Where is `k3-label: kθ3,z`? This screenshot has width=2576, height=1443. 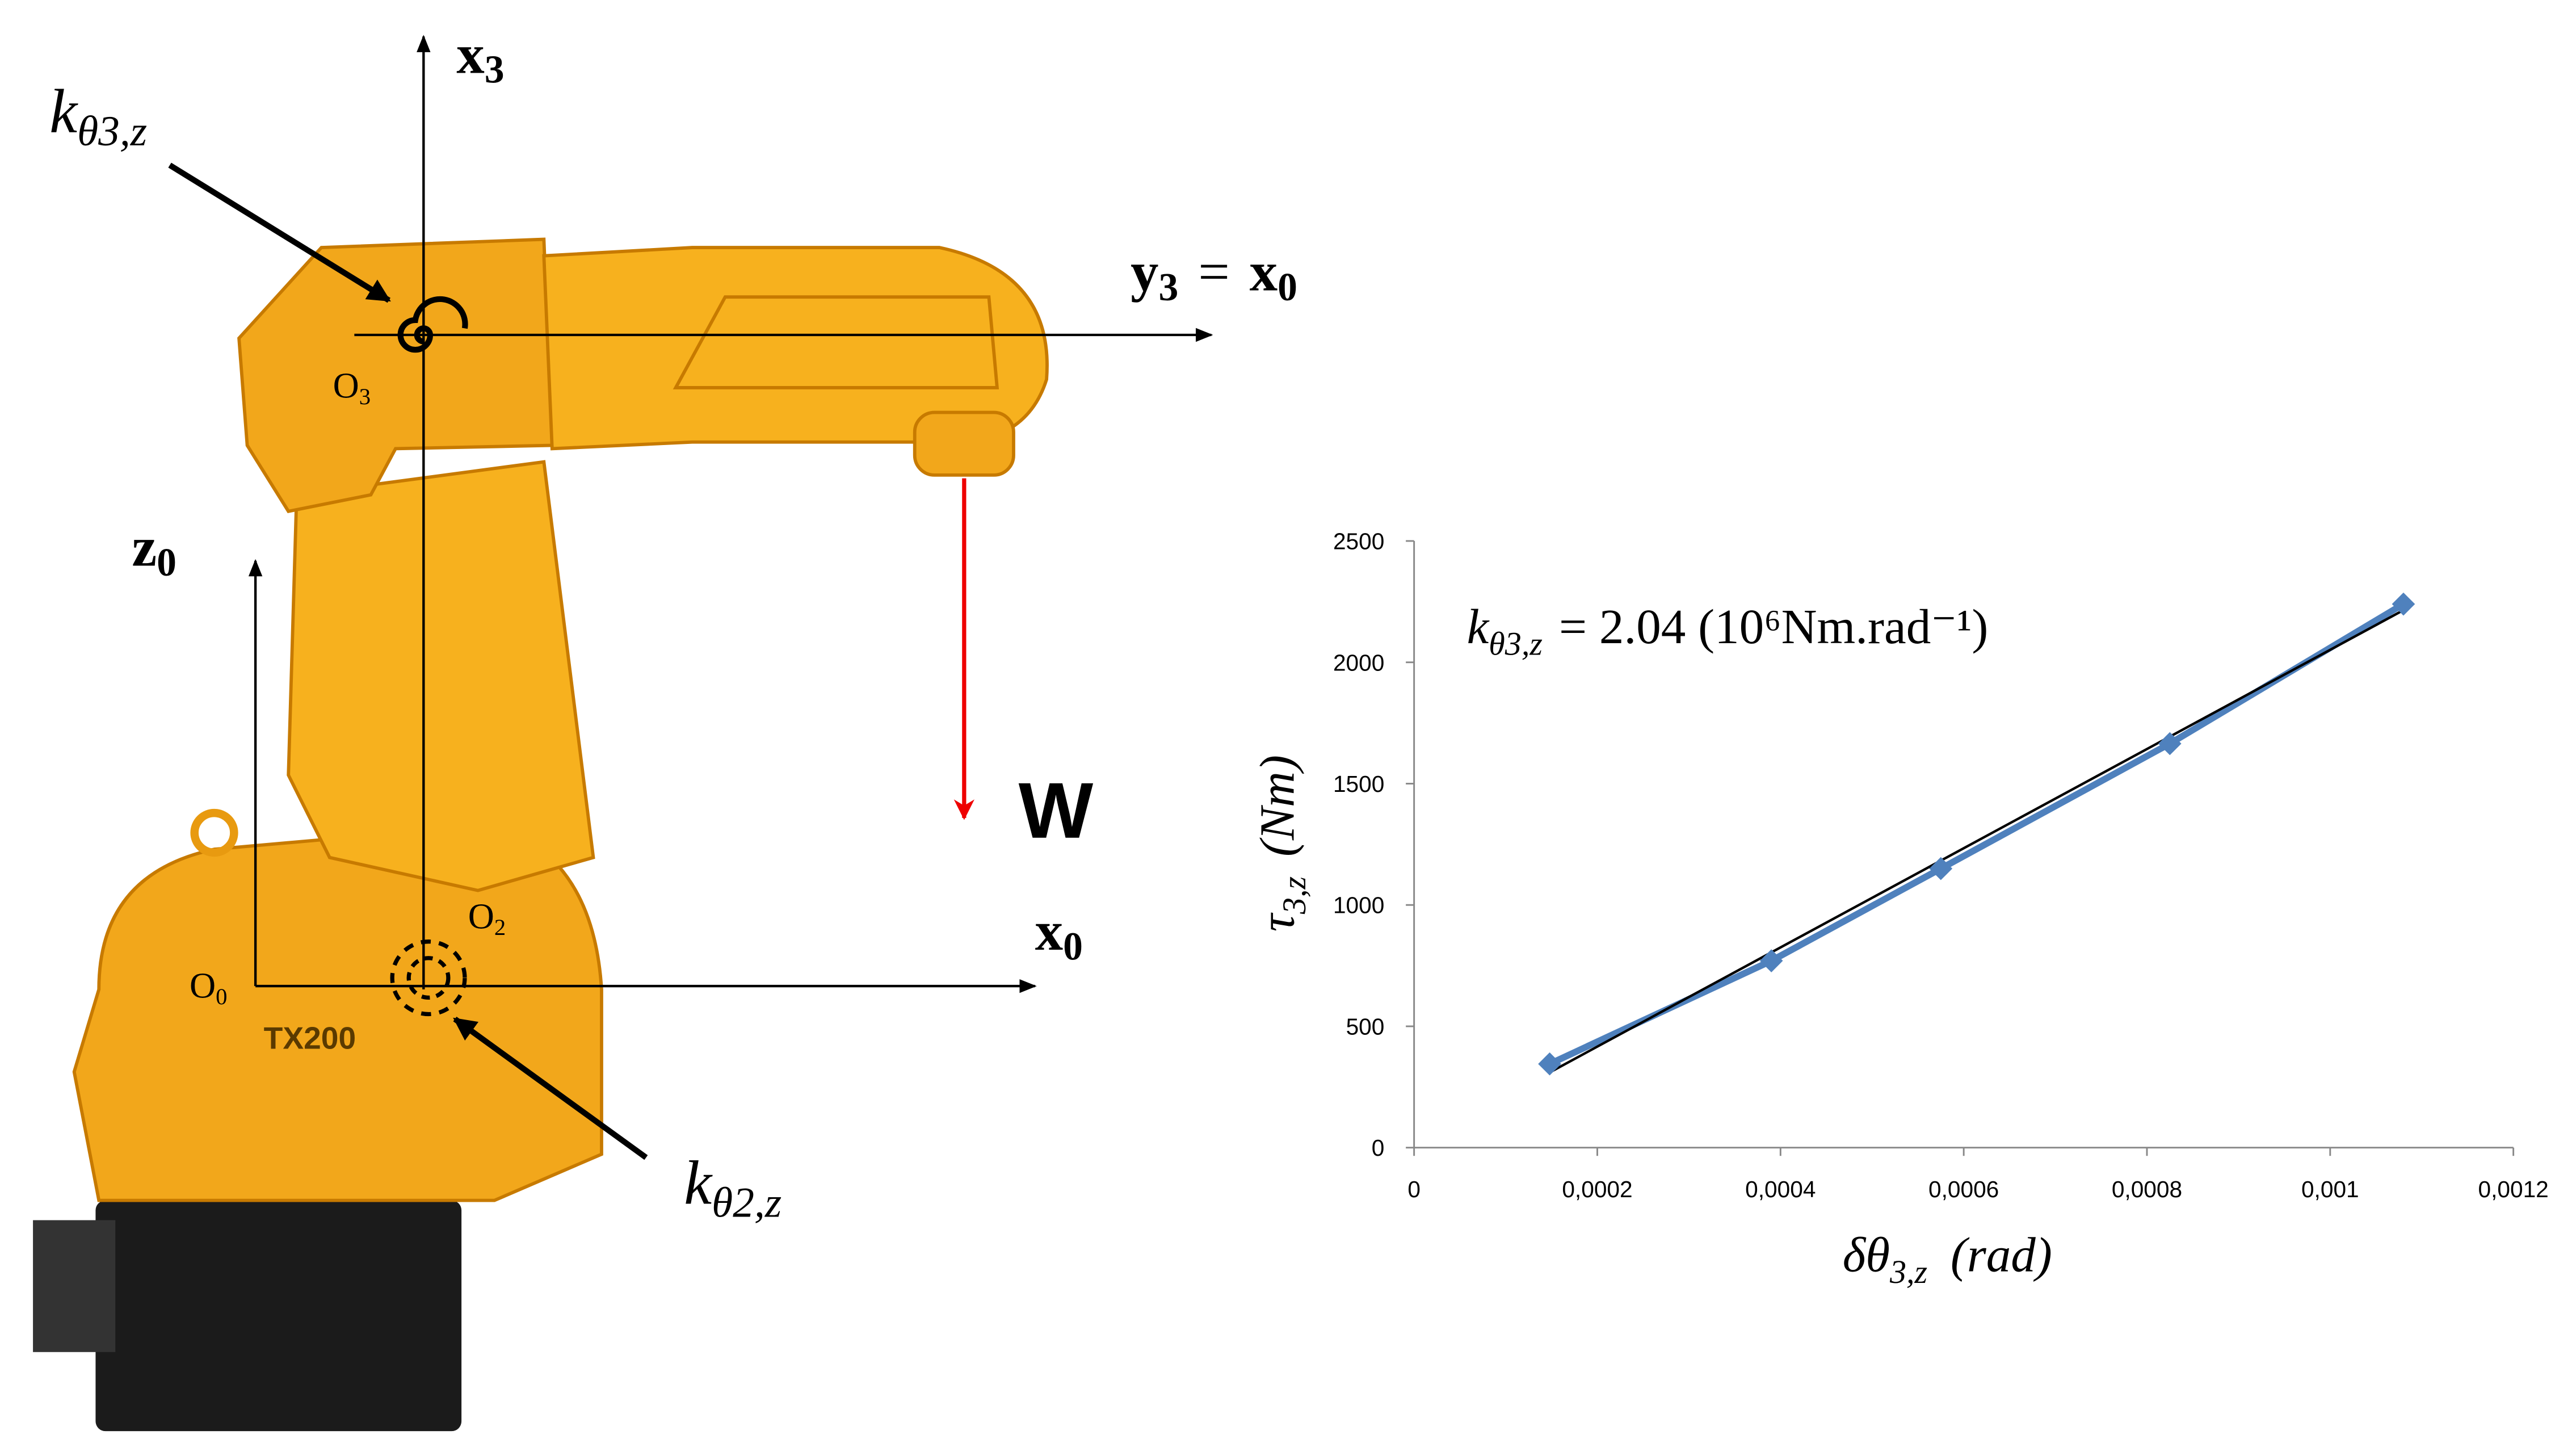 k3-label: kθ3,z is located at coordinates (98, 116).